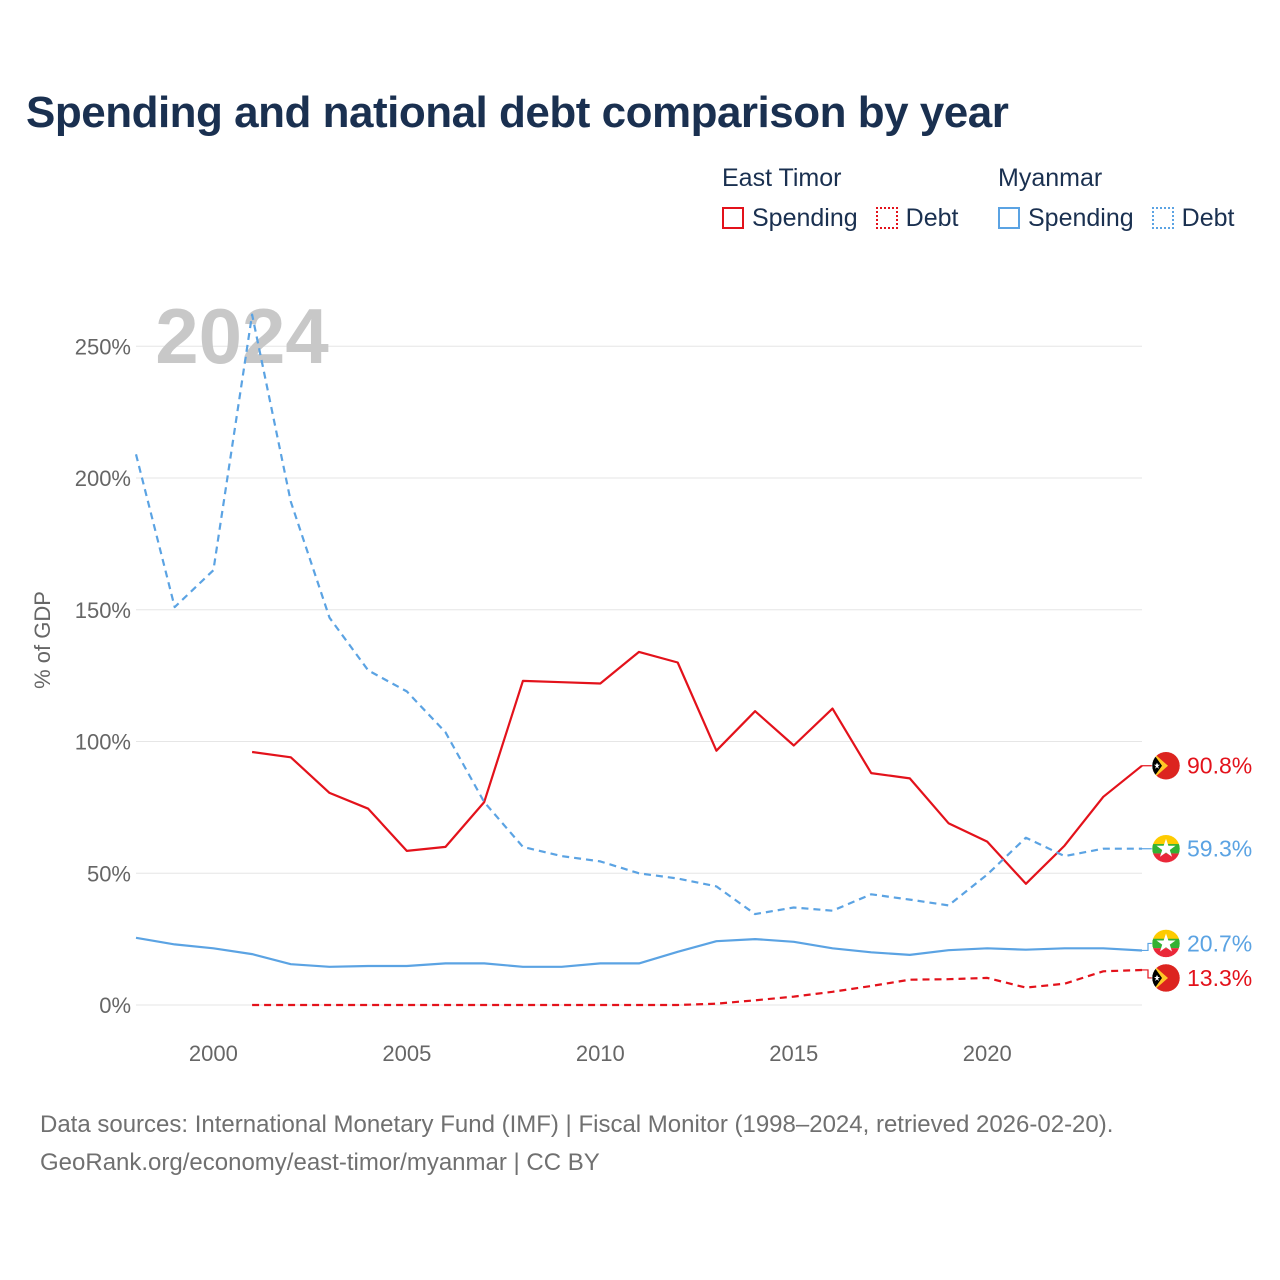 The height and width of the screenshot is (1280, 1280). What do you see at coordinates (987, 1053) in the screenshot?
I see `x-tick-label: 2020` at bounding box center [987, 1053].